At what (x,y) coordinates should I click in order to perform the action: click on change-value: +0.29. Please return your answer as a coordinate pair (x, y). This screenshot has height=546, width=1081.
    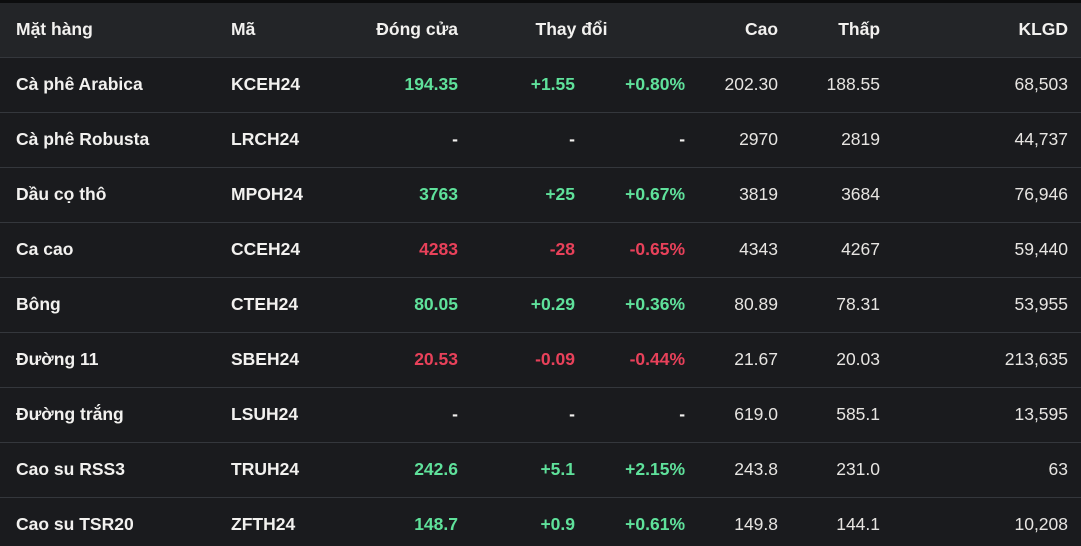
    Looking at the image, I should click on (516, 304).